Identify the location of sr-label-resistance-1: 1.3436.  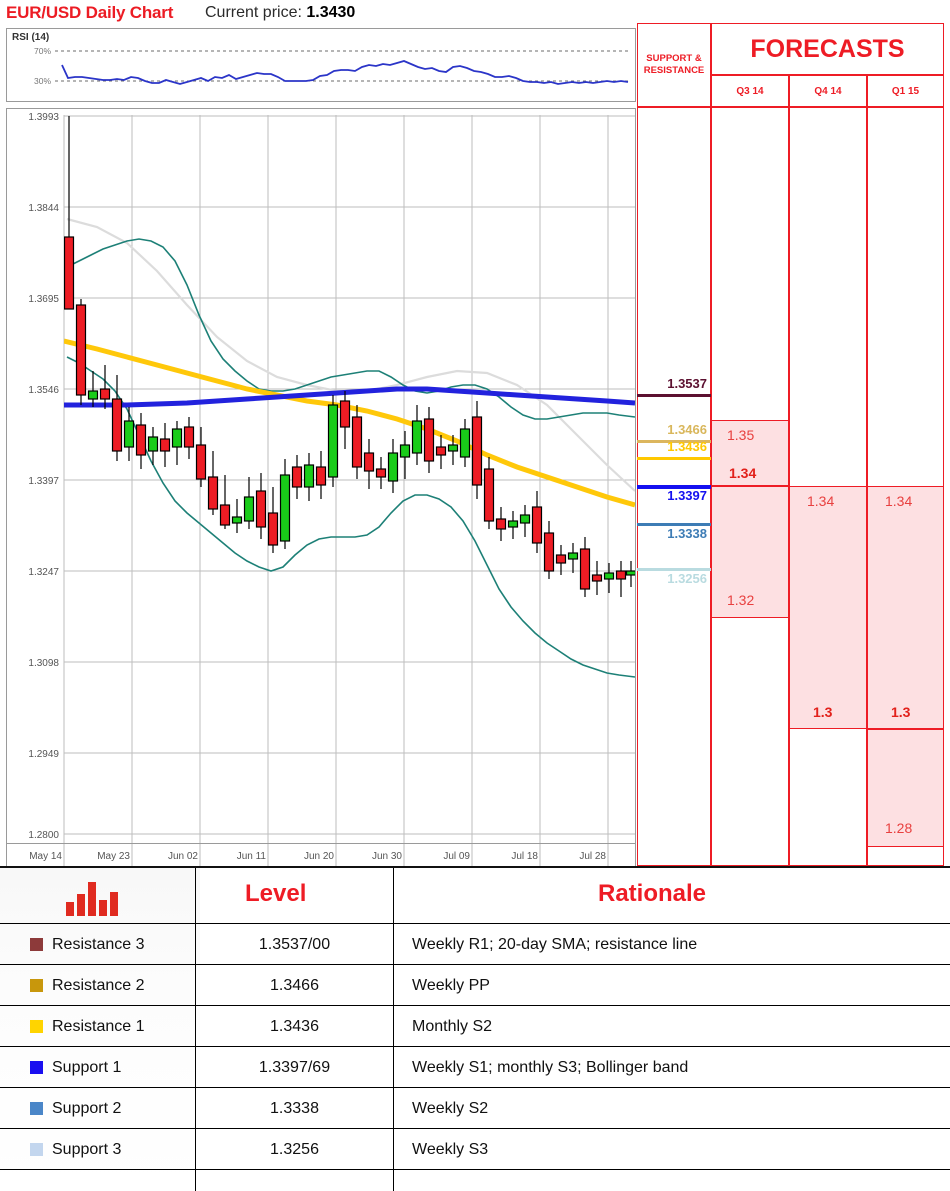
(687, 446).